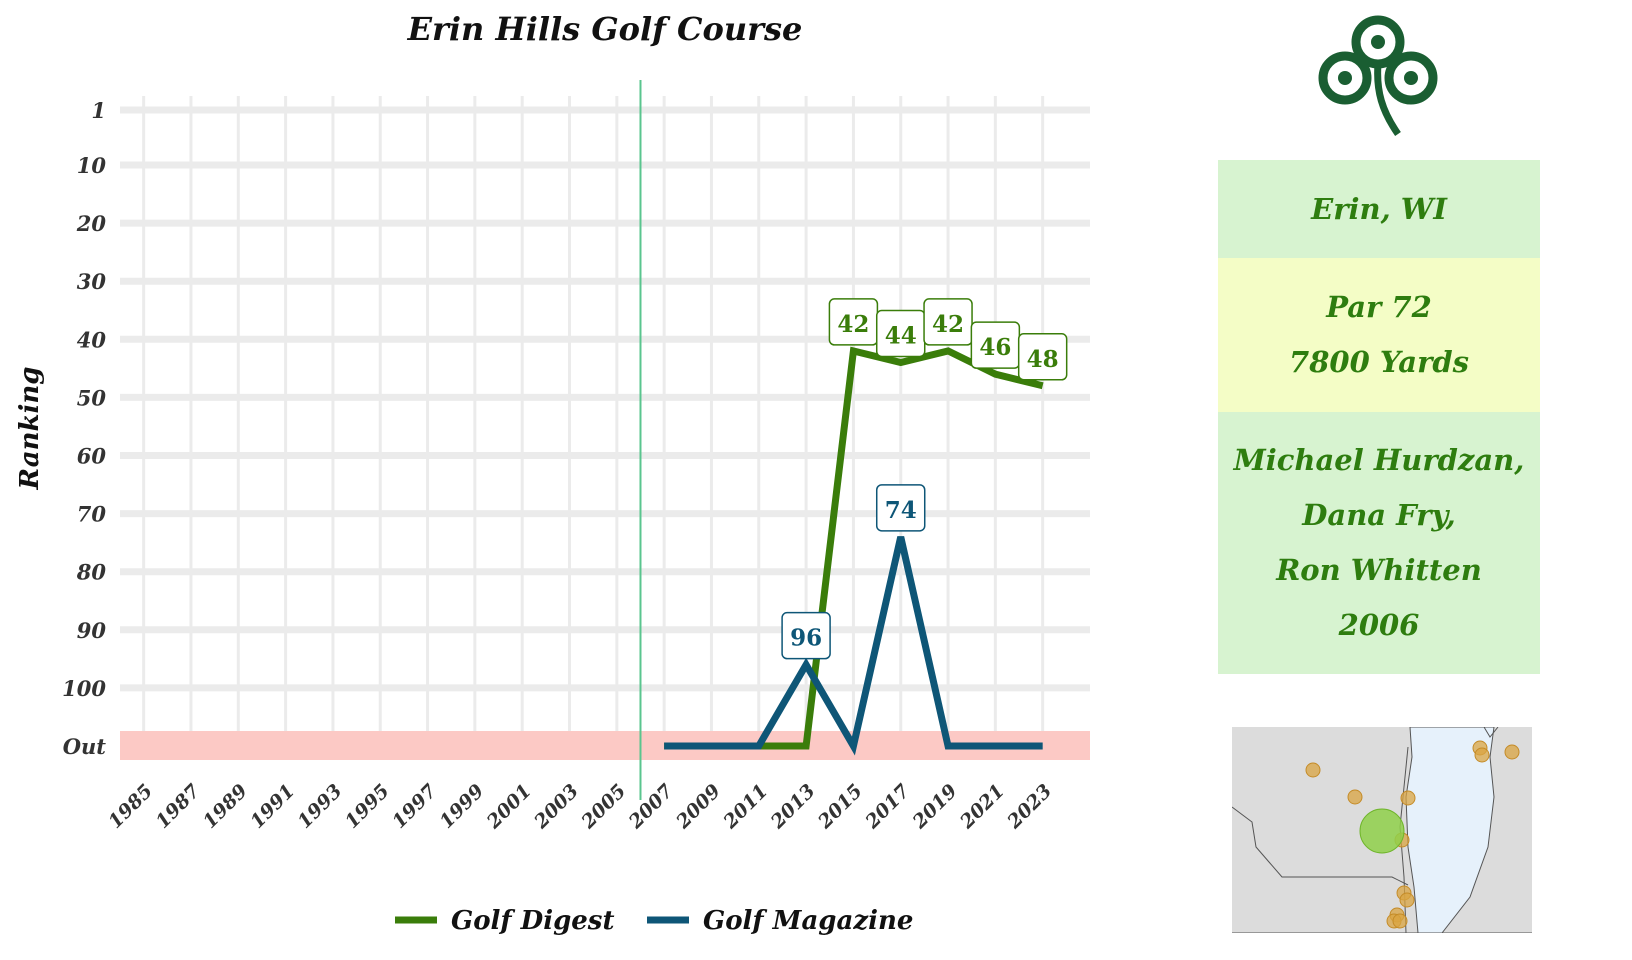 The image size is (1632, 960). Describe the element at coordinates (1043, 359) in the screenshot. I see `data-label: 48` at that location.